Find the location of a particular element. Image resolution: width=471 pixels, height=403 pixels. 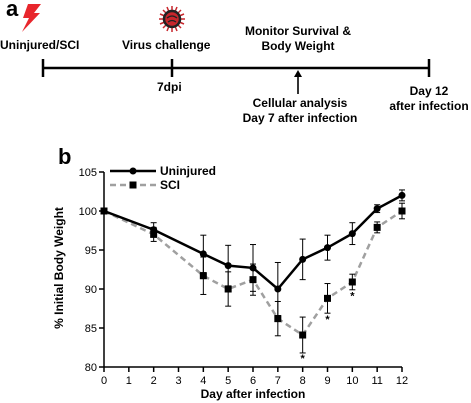

x-tick-label: 8 is located at coordinates (303, 381).